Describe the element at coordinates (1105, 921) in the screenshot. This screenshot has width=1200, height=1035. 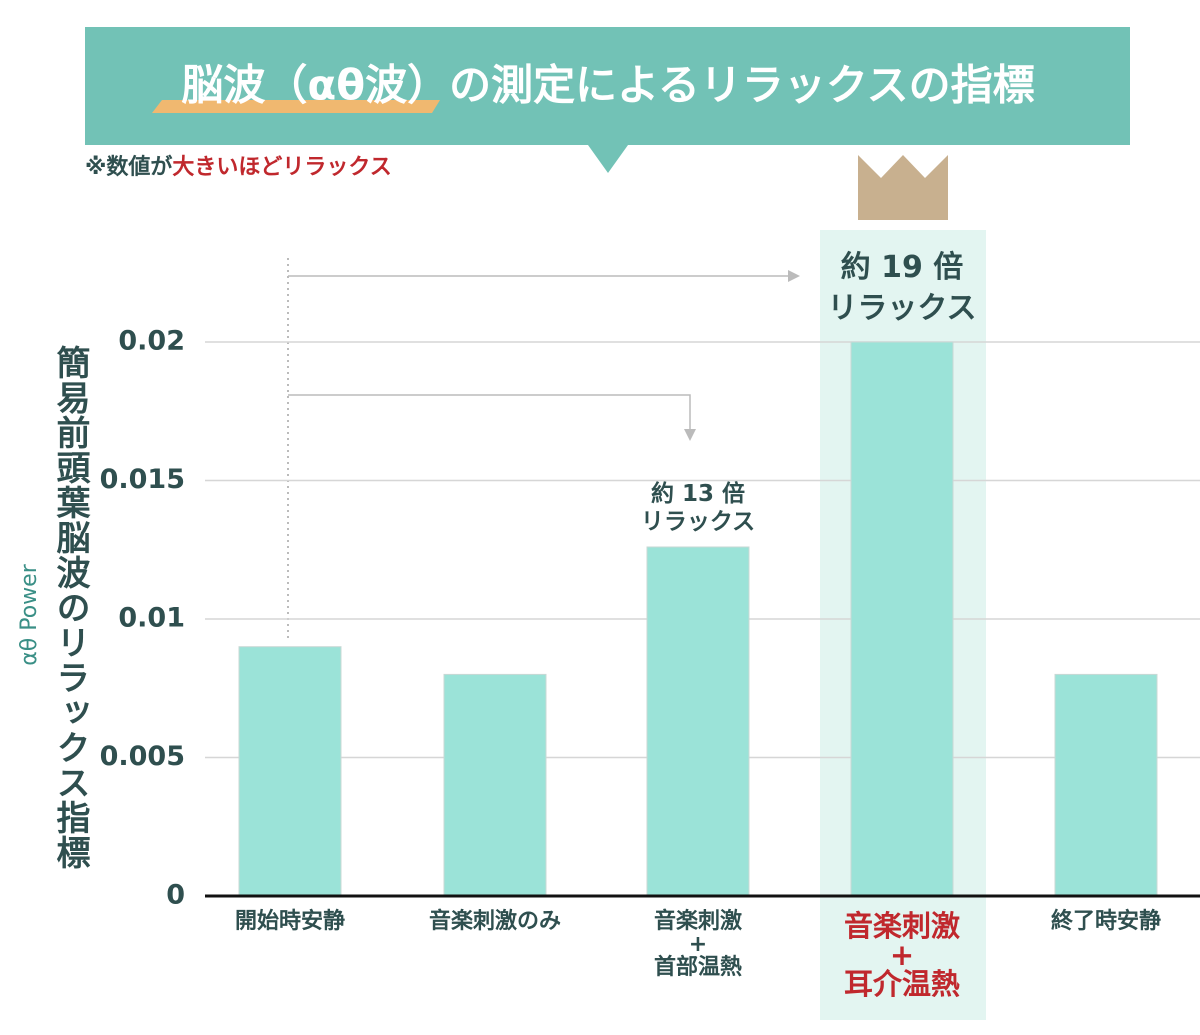
I see `x-tick-label: 終了時安静` at that location.